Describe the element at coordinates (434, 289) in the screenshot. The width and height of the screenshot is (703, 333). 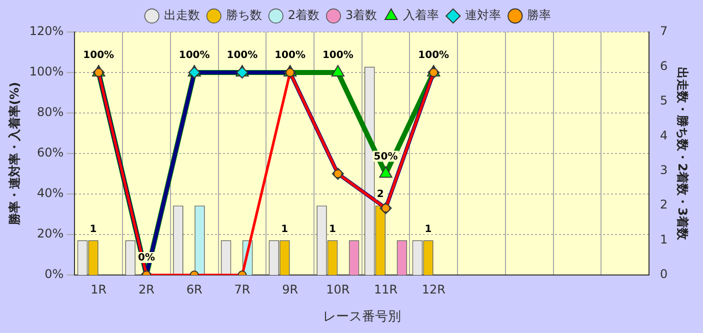
I see `x-tick-label: 12R` at that location.